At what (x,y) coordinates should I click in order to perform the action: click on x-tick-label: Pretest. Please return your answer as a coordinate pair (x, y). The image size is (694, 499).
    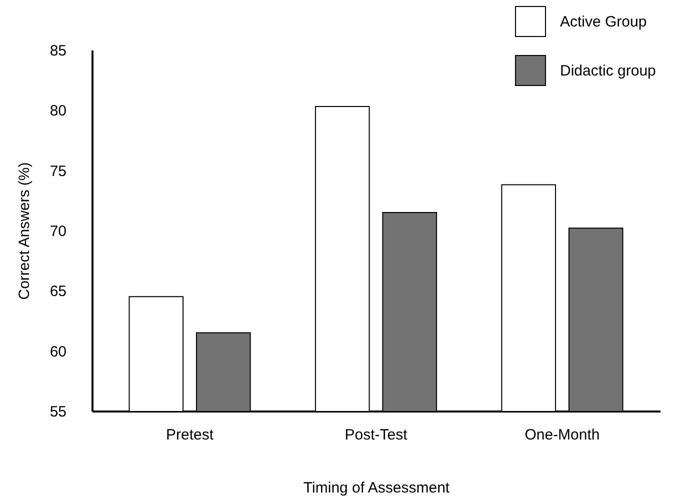
    Looking at the image, I should click on (190, 435).